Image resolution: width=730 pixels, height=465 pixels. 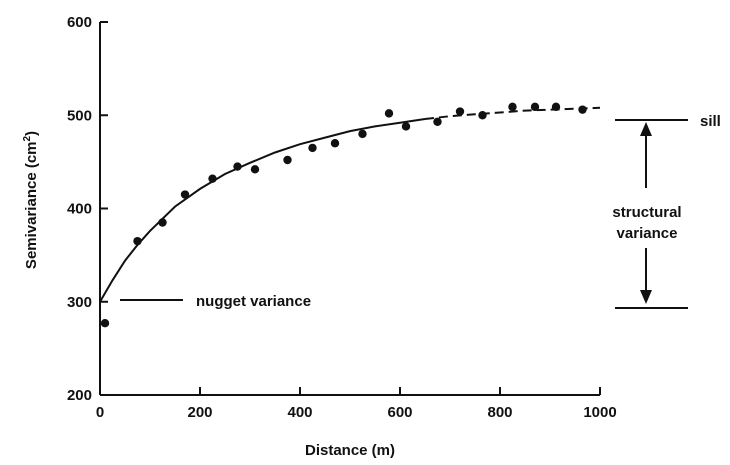 I want to click on y-tick-label: 600, so click(x=79, y=22).